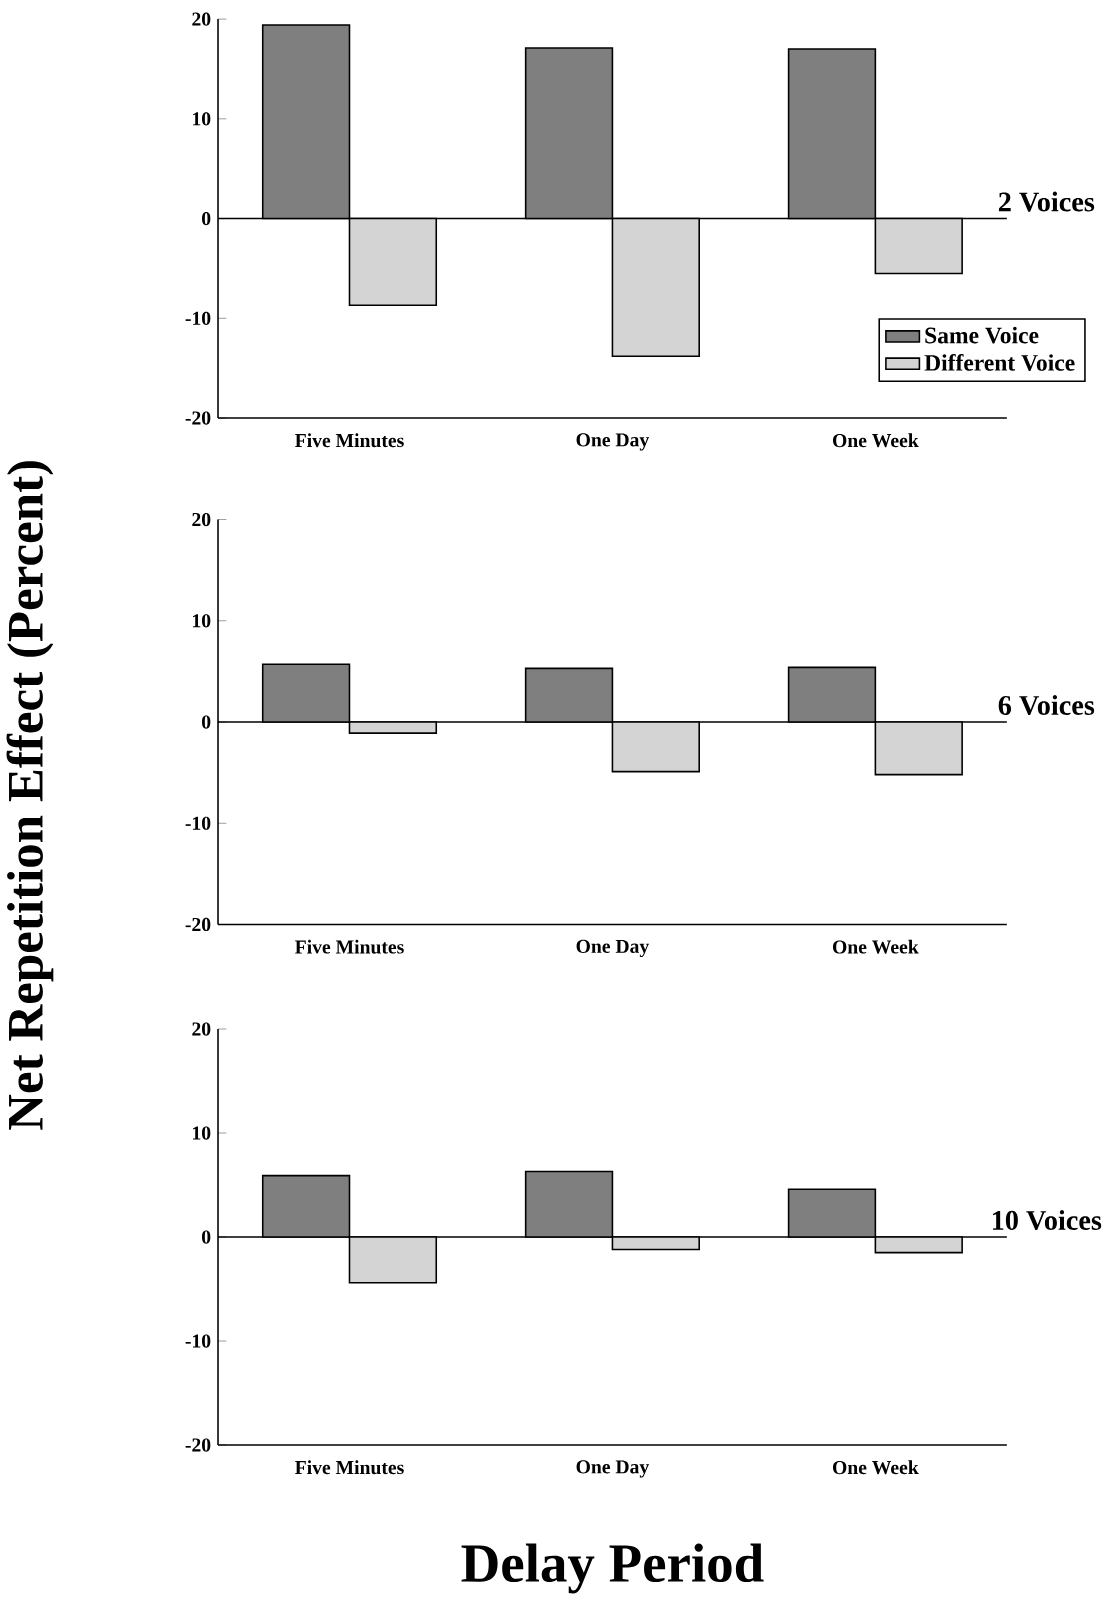 Image resolution: width=1117 pixels, height=1600 pixels. Describe the element at coordinates (982, 335) in the screenshot. I see `legend-label: Same Voice` at that location.